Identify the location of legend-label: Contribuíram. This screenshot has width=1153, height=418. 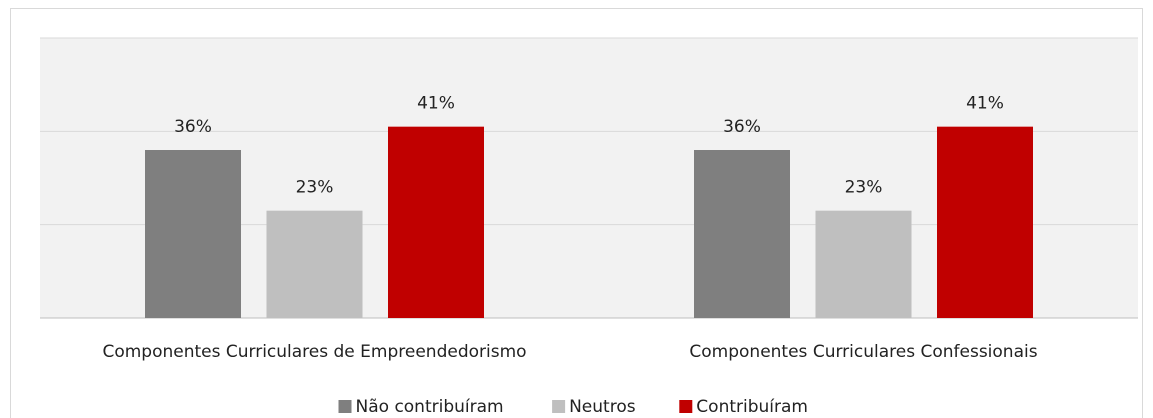
(752, 407).